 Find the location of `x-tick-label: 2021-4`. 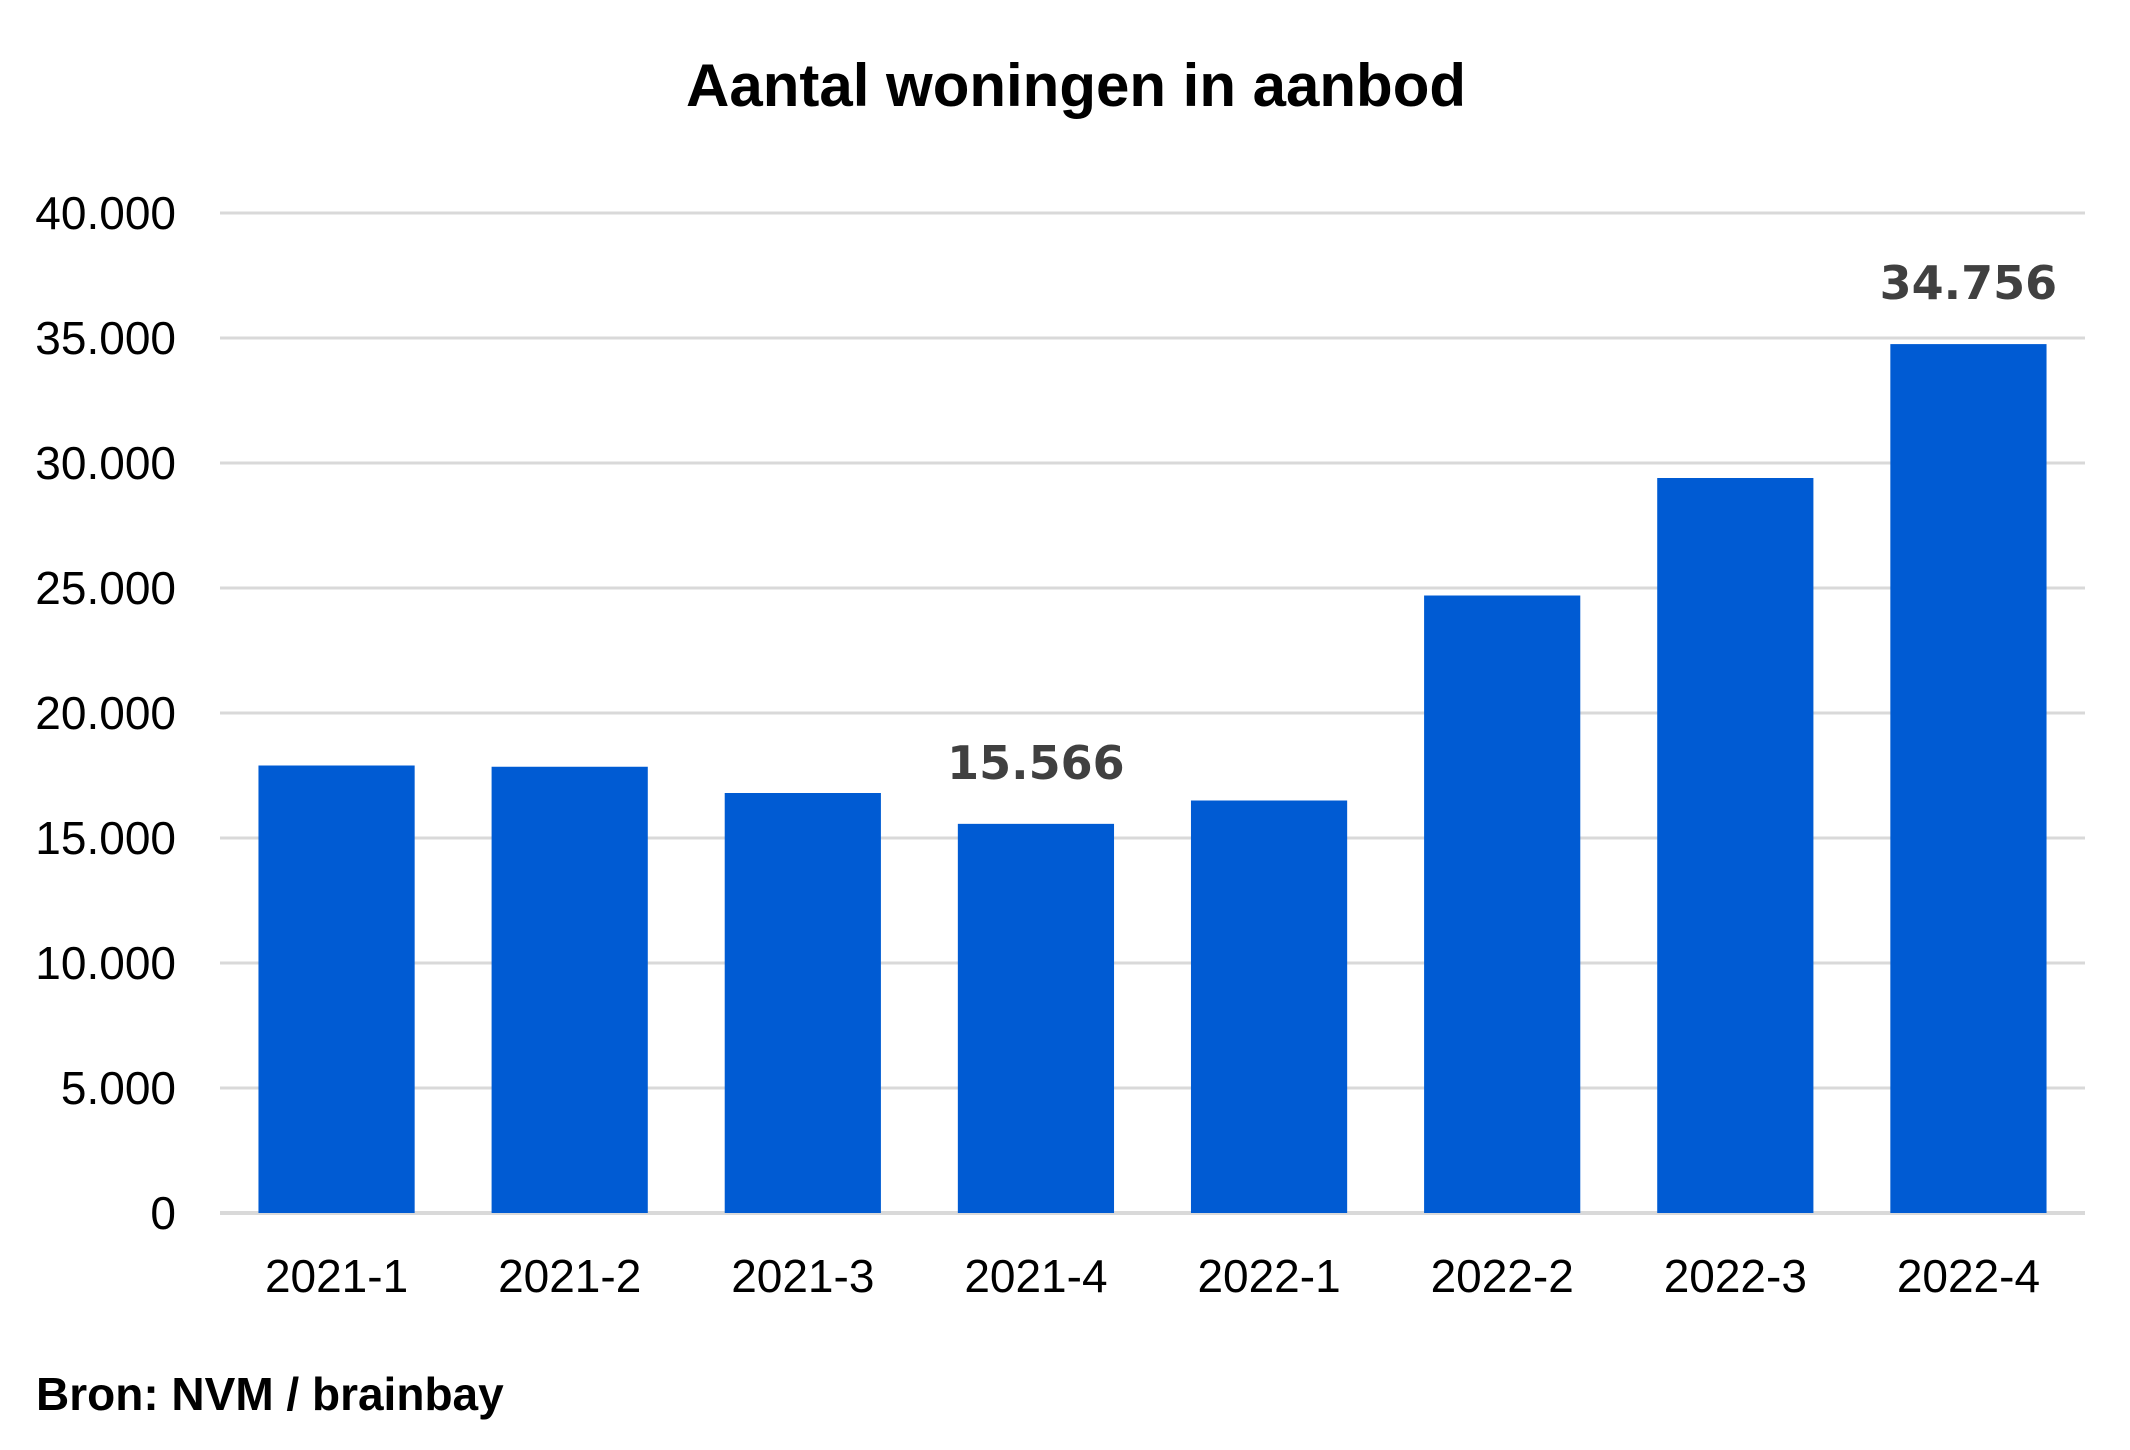

x-tick-label: 2021-4 is located at coordinates (1035, 1276).